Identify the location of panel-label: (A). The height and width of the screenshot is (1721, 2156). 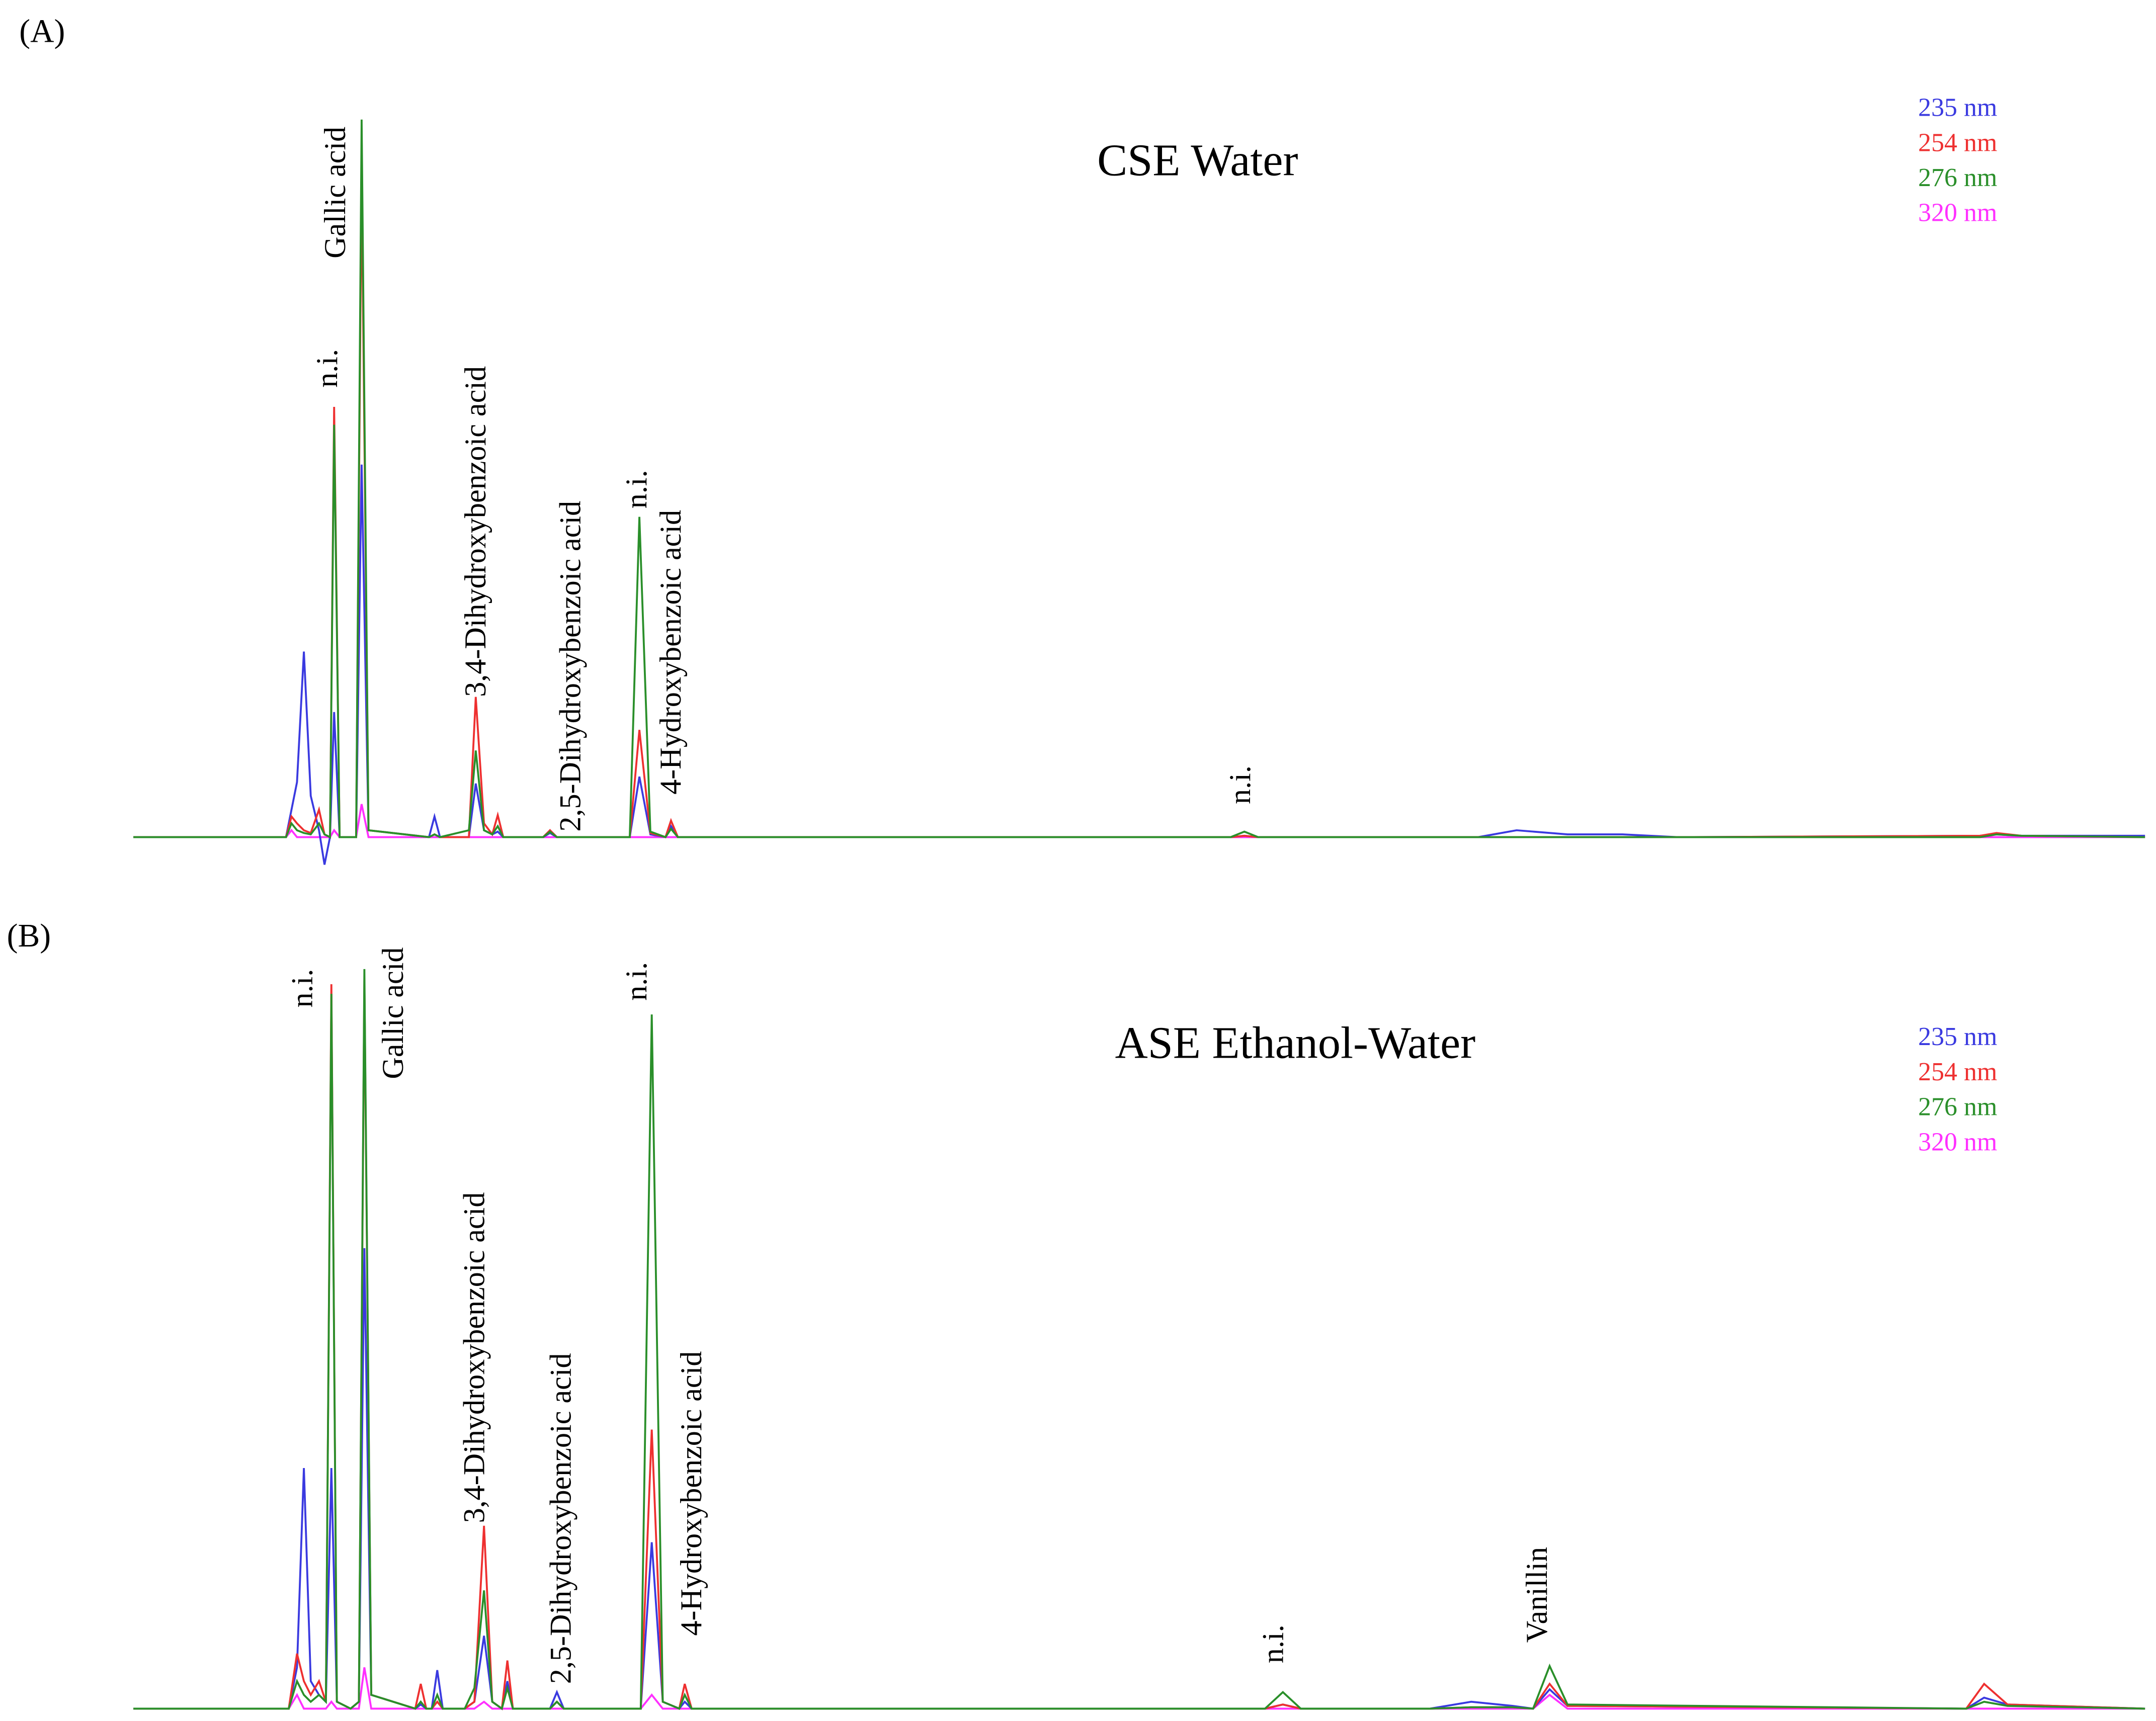
(42, 31).